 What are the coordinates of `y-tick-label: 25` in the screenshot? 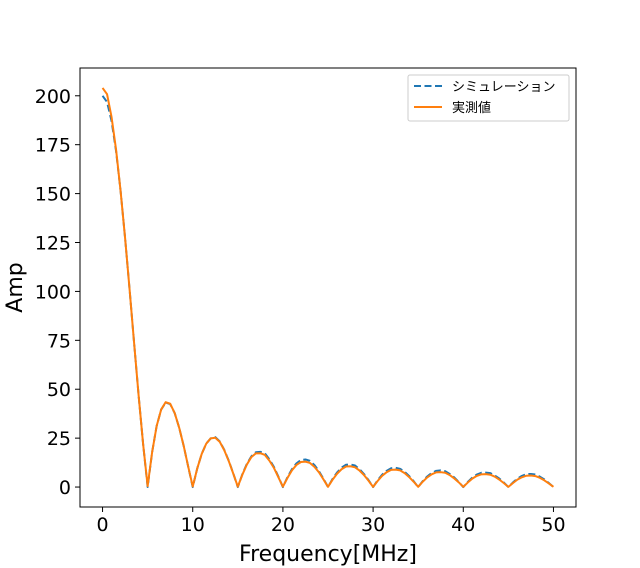 It's located at (59, 439).